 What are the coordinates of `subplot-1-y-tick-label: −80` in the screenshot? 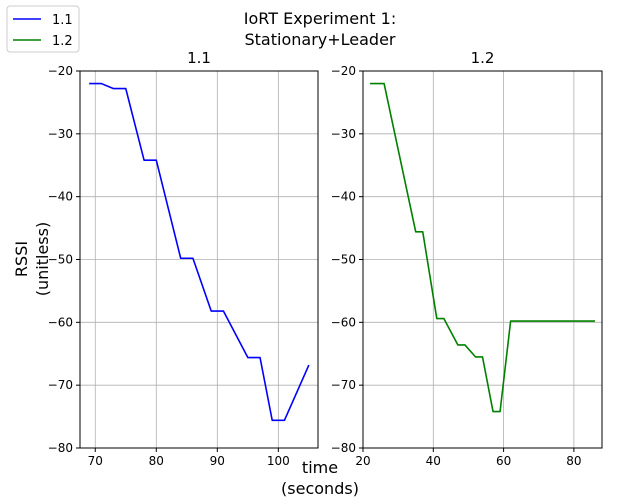 It's located at (60, 448).